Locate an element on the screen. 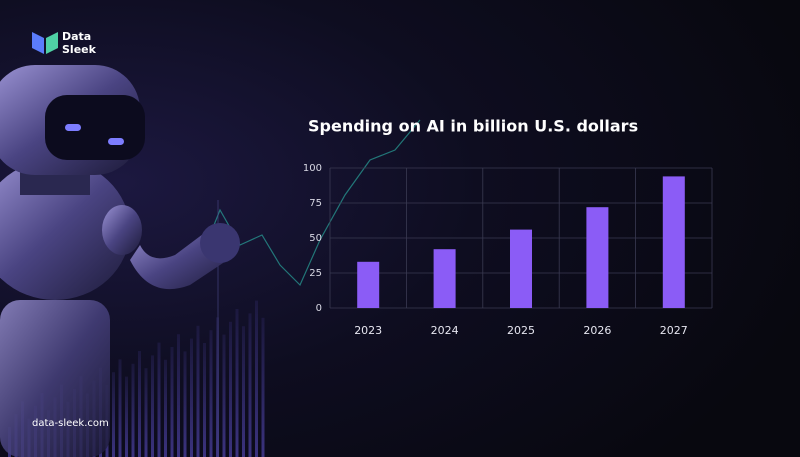 The width and height of the screenshot is (800, 457). y-tick-label: 75 is located at coordinates (315, 203).